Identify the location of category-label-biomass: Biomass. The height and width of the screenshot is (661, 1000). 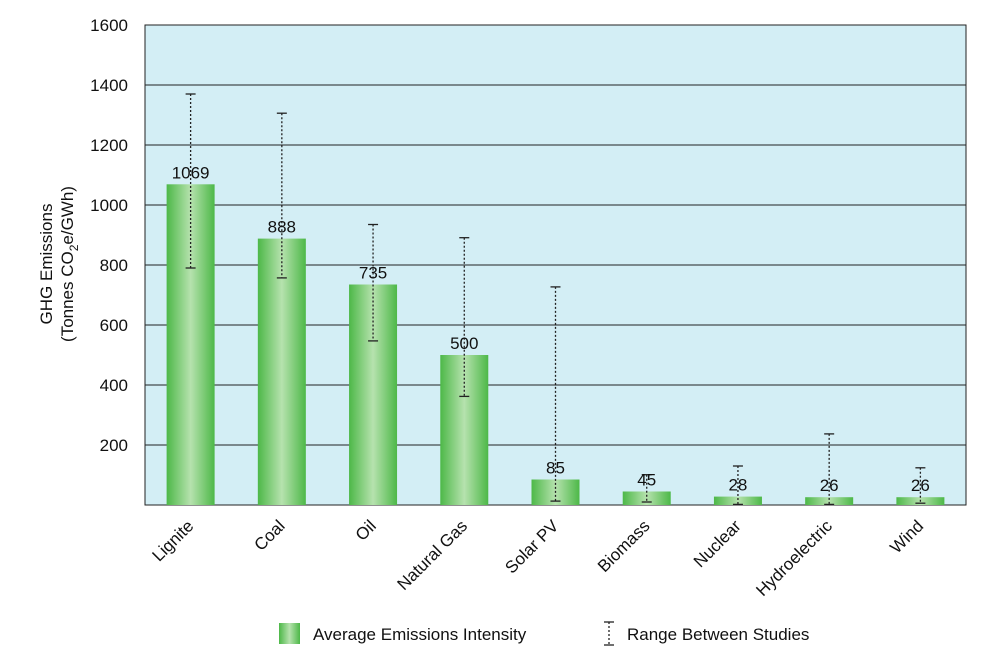
(624, 546).